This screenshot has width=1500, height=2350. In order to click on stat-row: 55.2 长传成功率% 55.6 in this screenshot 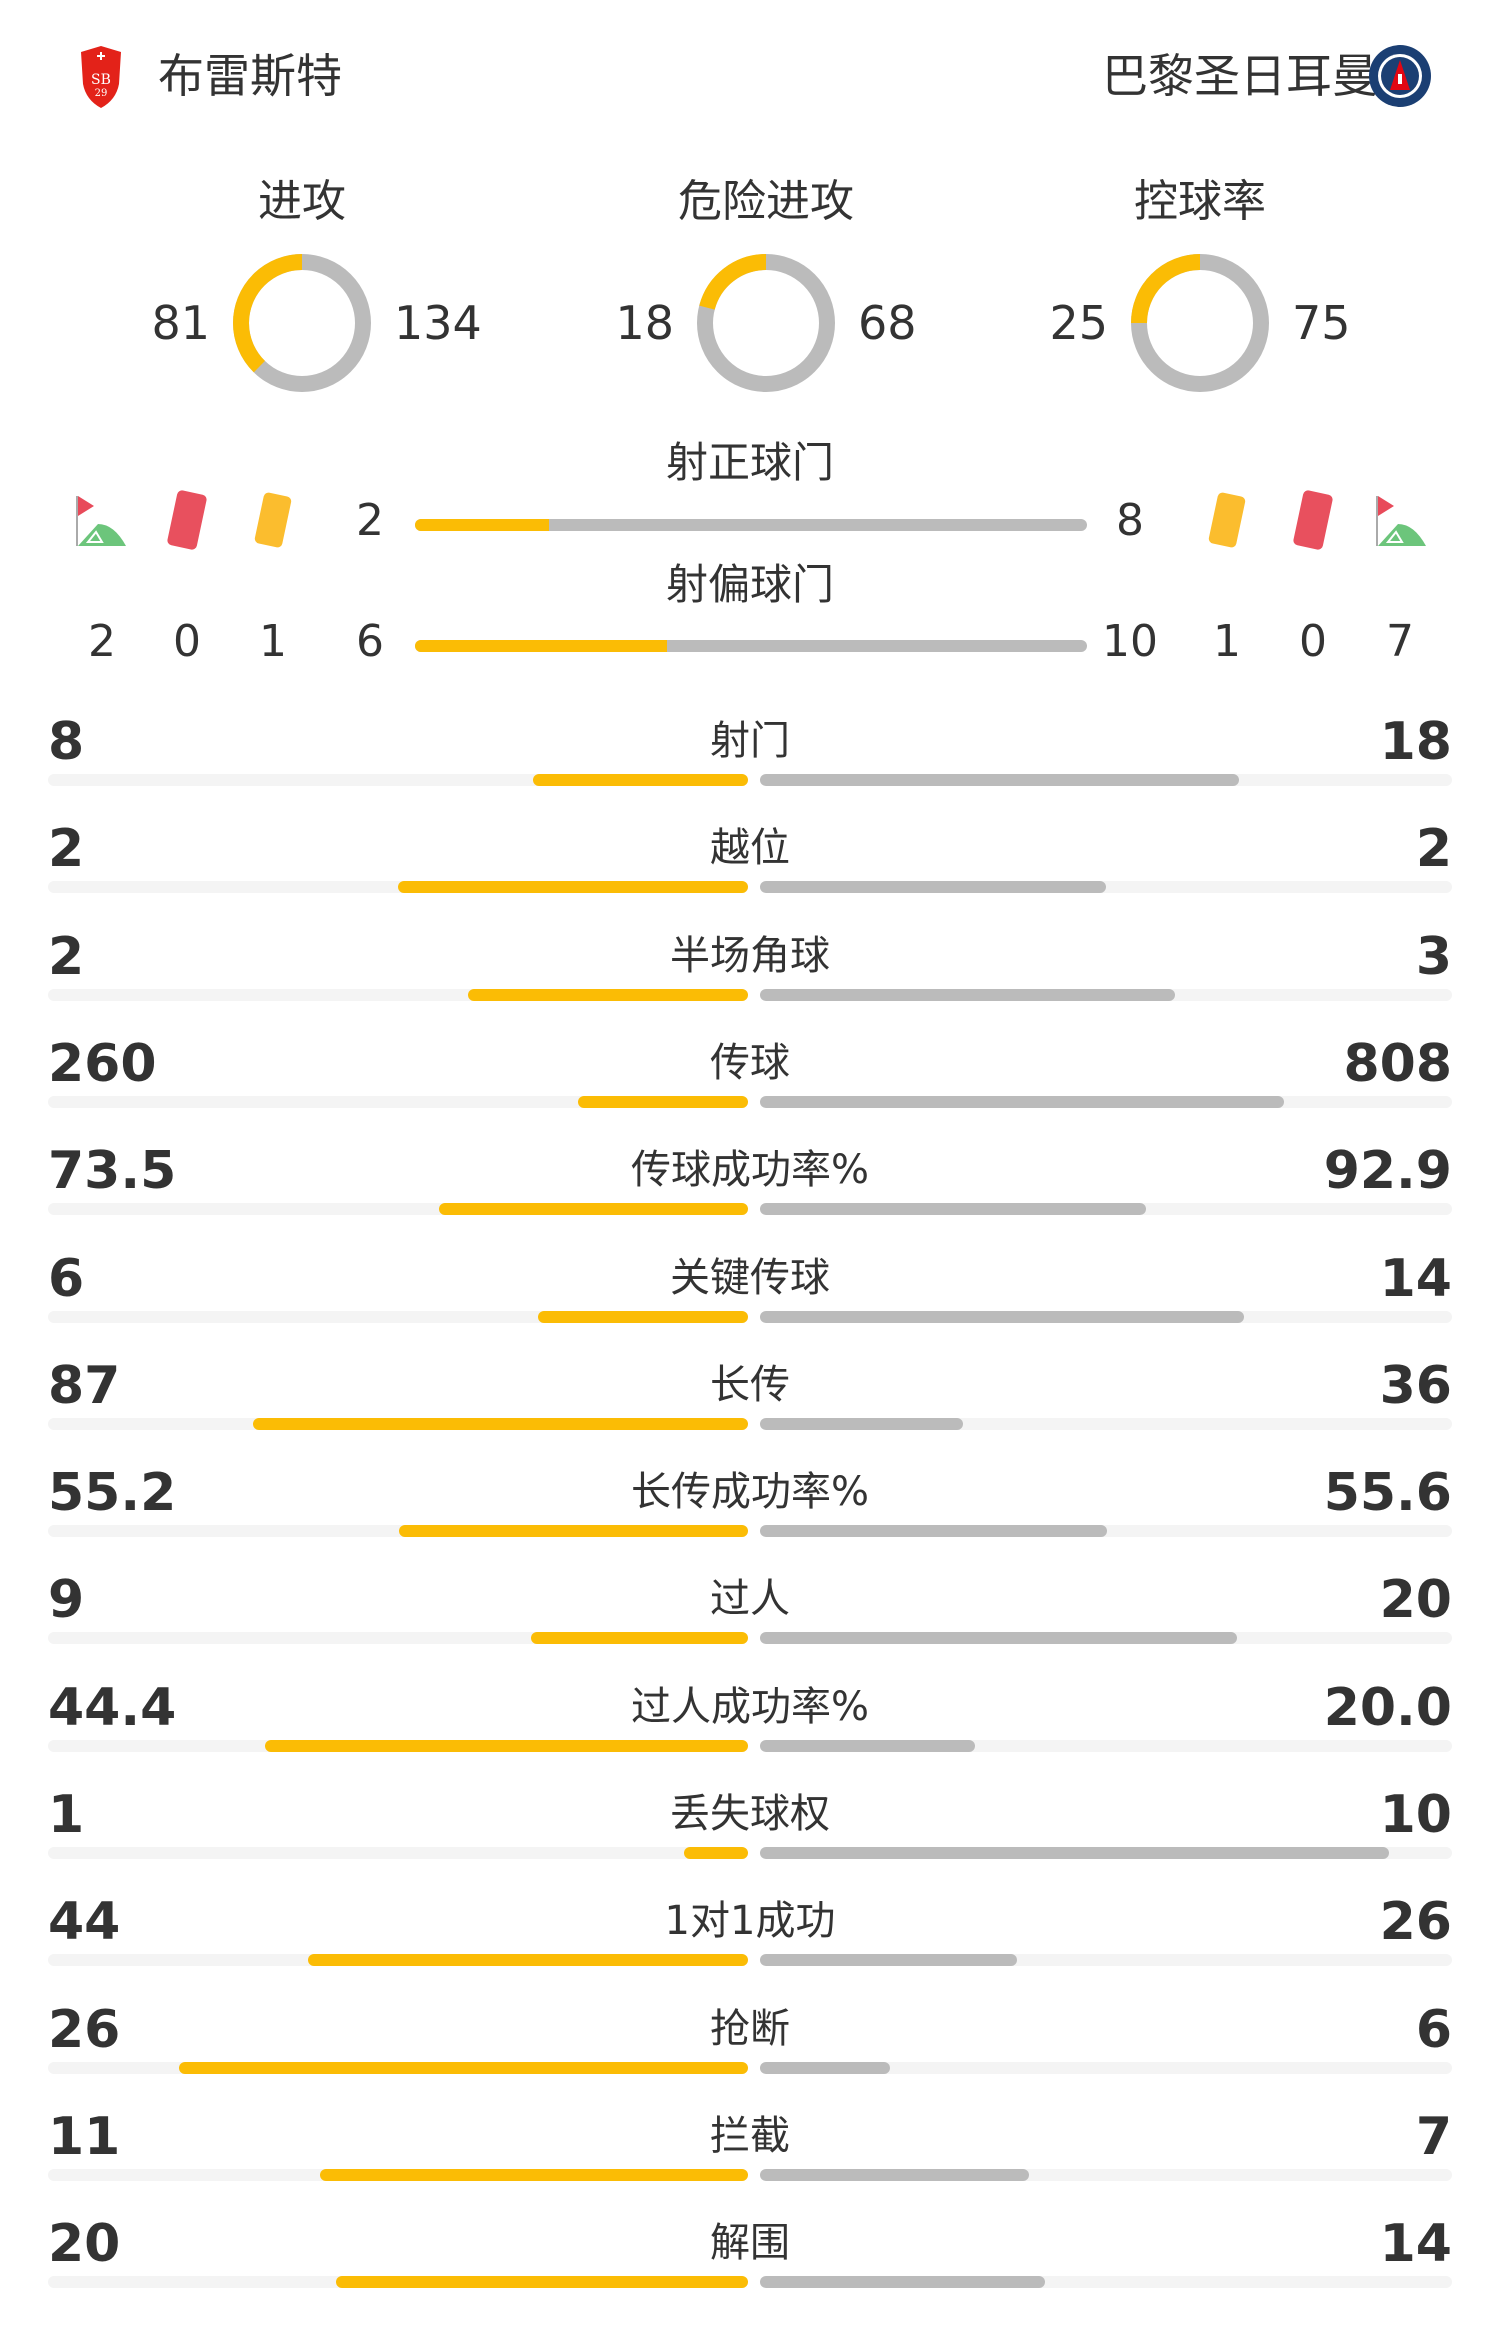, I will do `click(750, 1516)`.